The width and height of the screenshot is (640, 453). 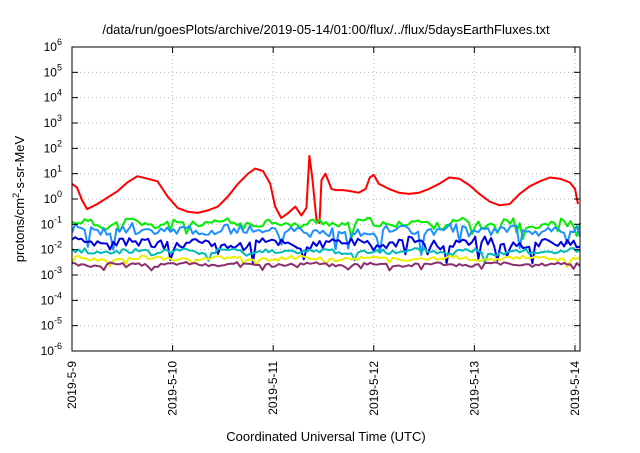 I want to click on x-axis-label: Coordinated Universal Time (UTC), so click(x=325, y=436).